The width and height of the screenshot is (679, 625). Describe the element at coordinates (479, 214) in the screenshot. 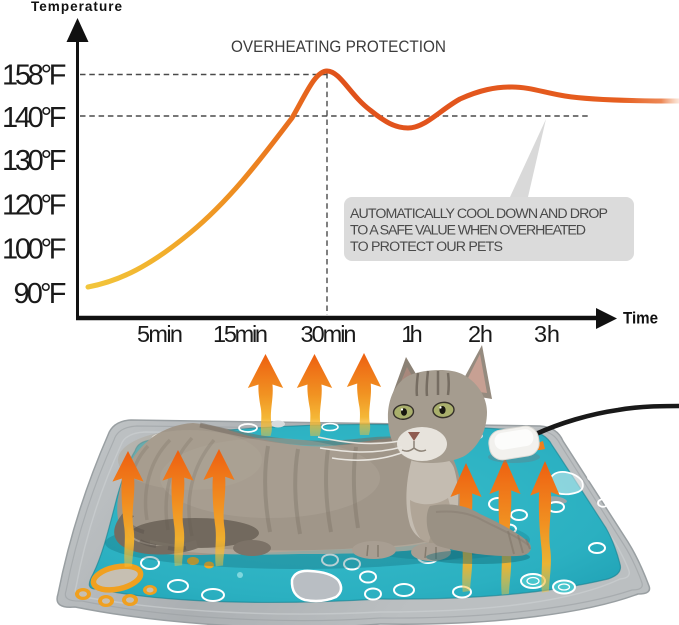

I see `svg-text:AUTOMATICALLY COOL DOWN AND DR: AUTOMATICALLY COOL DOWN AND DROP` at that location.